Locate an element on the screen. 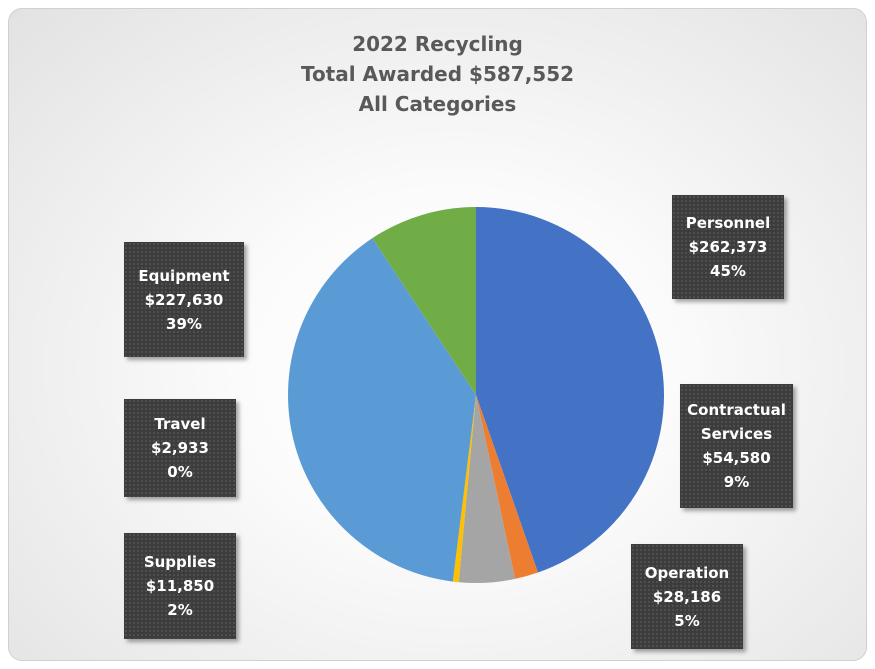 The image size is (875, 669). label-category: Operation is located at coordinates (687, 572).